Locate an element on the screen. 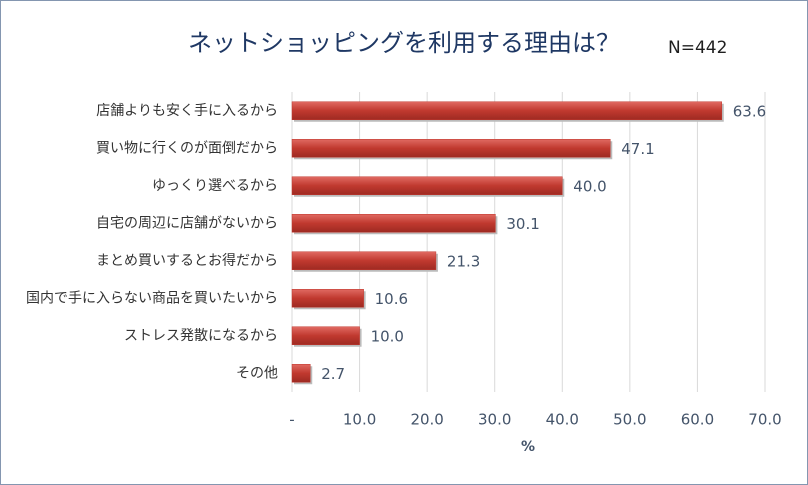 The width and height of the screenshot is (808, 485). value-label: 63.6 is located at coordinates (749, 111).